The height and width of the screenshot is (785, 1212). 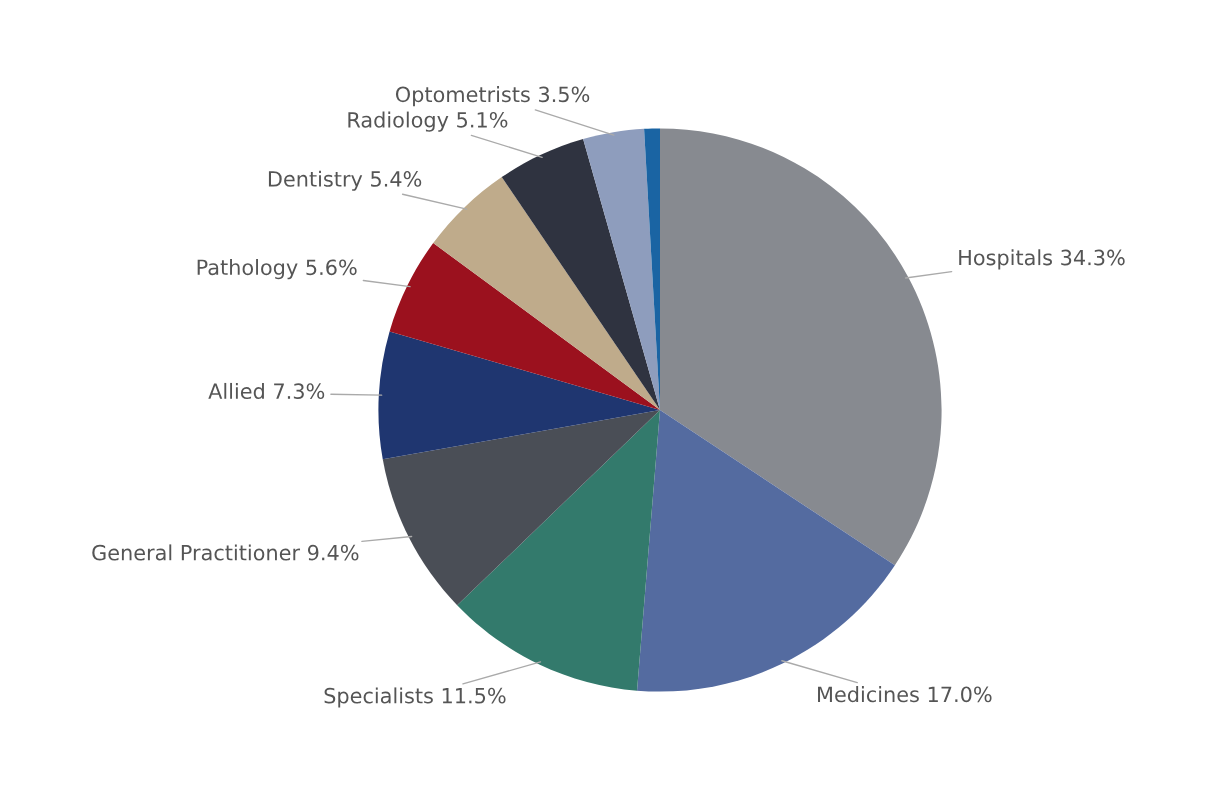 I want to click on slice-label: Allied 7.3%, so click(x=266, y=391).